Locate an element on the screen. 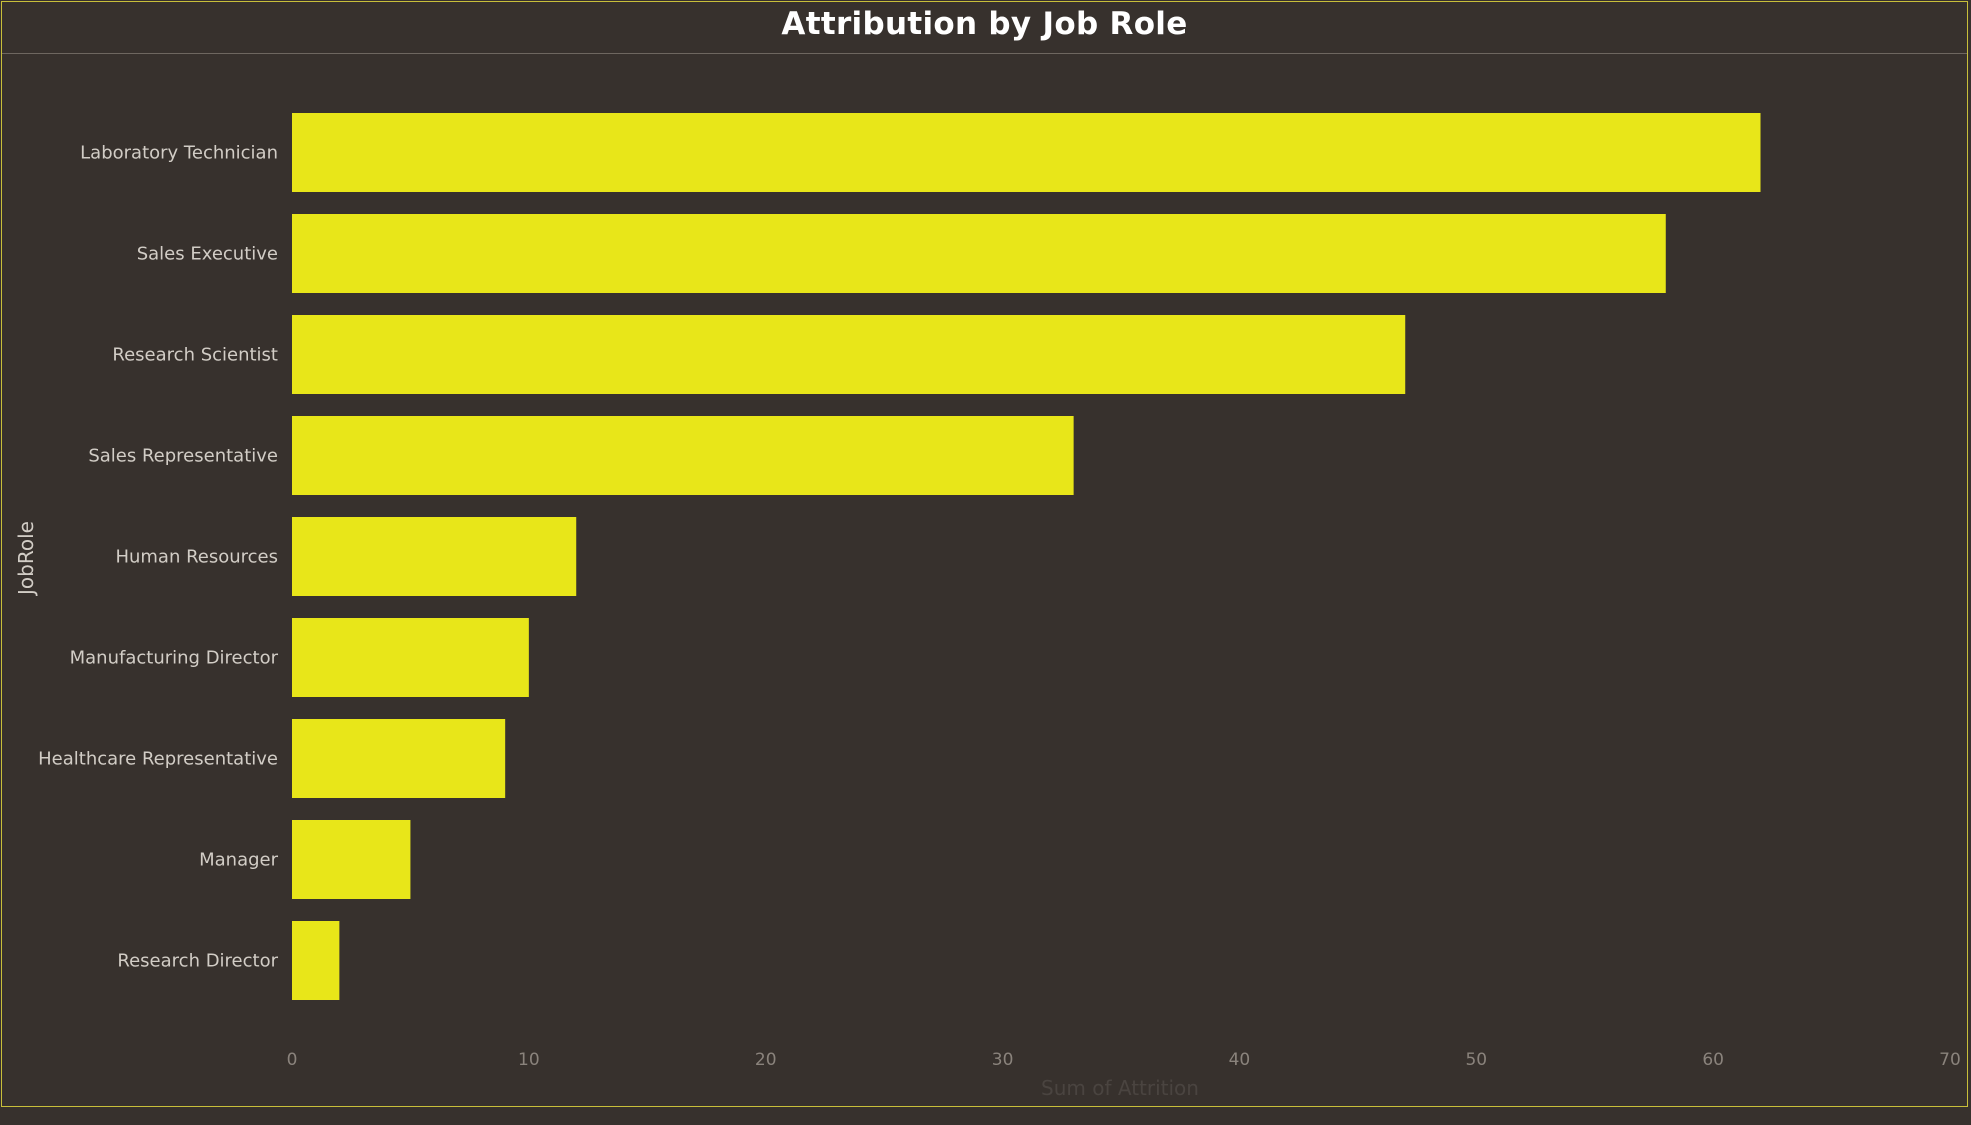 The image size is (1971, 1125). bar-human-resources is located at coordinates (434, 556).